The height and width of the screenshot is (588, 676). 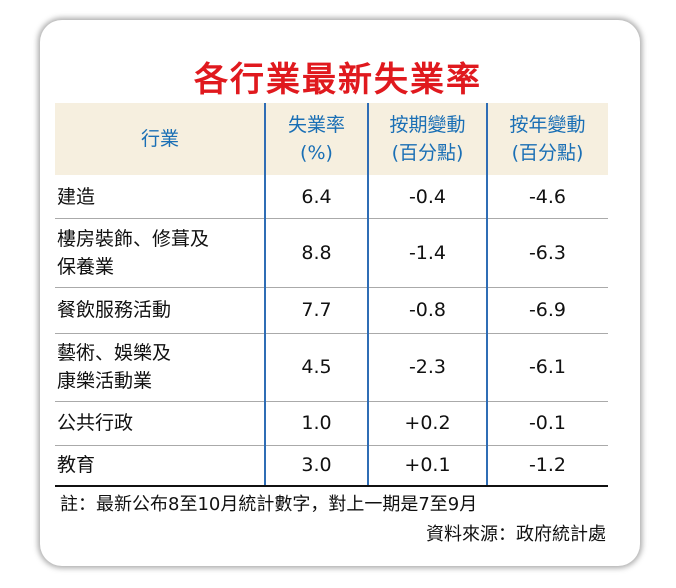 What do you see at coordinates (427, 423) in the screenshot?
I see `value-cell: +0.2` at bounding box center [427, 423].